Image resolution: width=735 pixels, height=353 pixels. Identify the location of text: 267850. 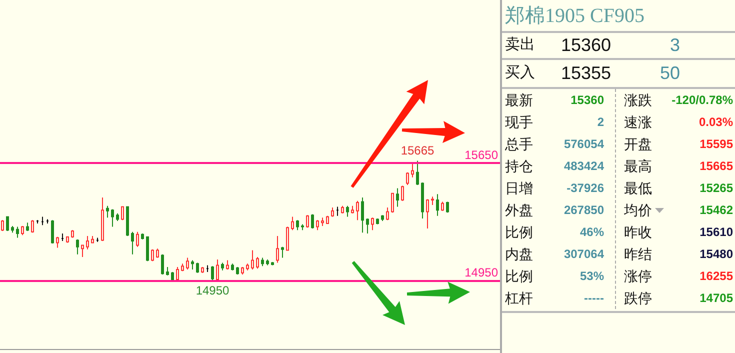
(584, 210).